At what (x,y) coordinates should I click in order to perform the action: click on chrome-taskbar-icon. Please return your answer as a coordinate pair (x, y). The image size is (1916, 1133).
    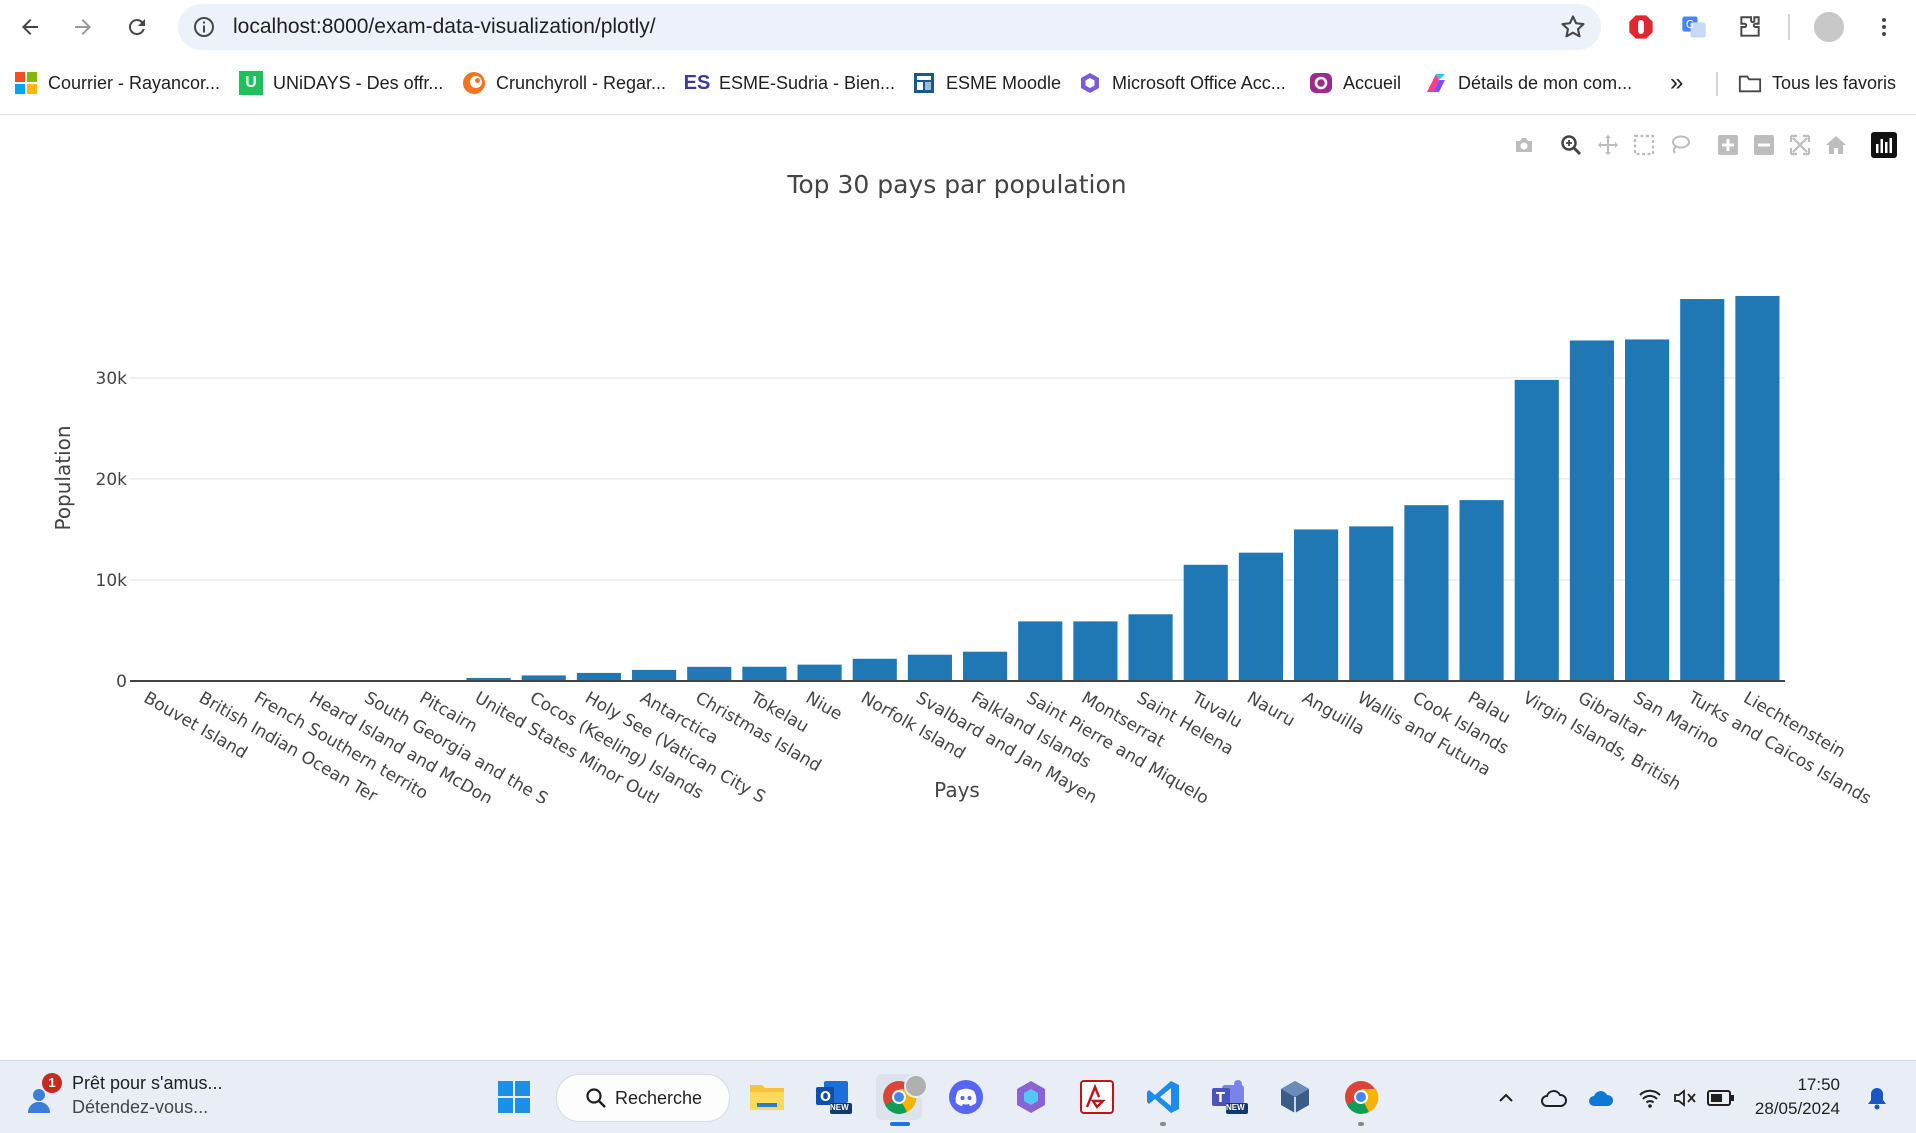
    Looking at the image, I should click on (1361, 1100).